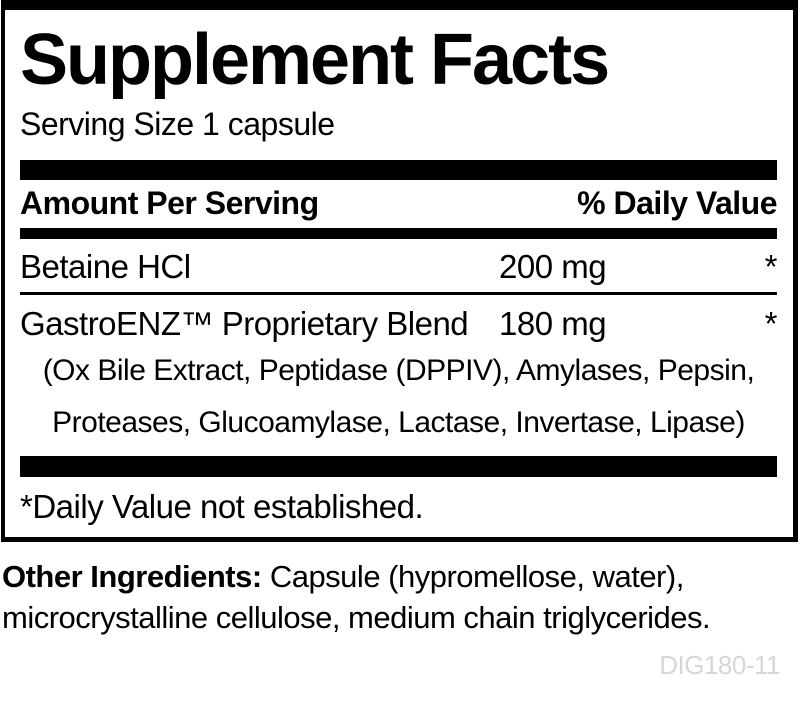 The image size is (800, 703). What do you see at coordinates (398, 204) in the screenshot?
I see `column-header-row: Amount Per Serving % Daily Value` at bounding box center [398, 204].